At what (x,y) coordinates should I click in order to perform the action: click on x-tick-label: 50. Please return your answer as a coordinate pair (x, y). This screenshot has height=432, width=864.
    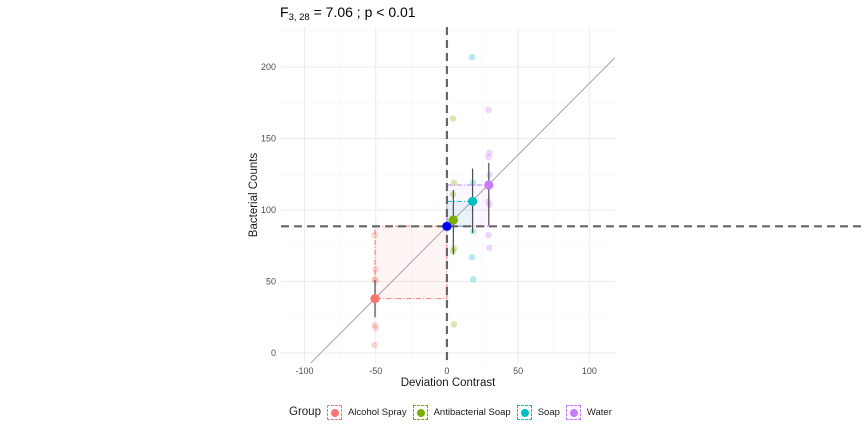
    Looking at the image, I should click on (518, 371).